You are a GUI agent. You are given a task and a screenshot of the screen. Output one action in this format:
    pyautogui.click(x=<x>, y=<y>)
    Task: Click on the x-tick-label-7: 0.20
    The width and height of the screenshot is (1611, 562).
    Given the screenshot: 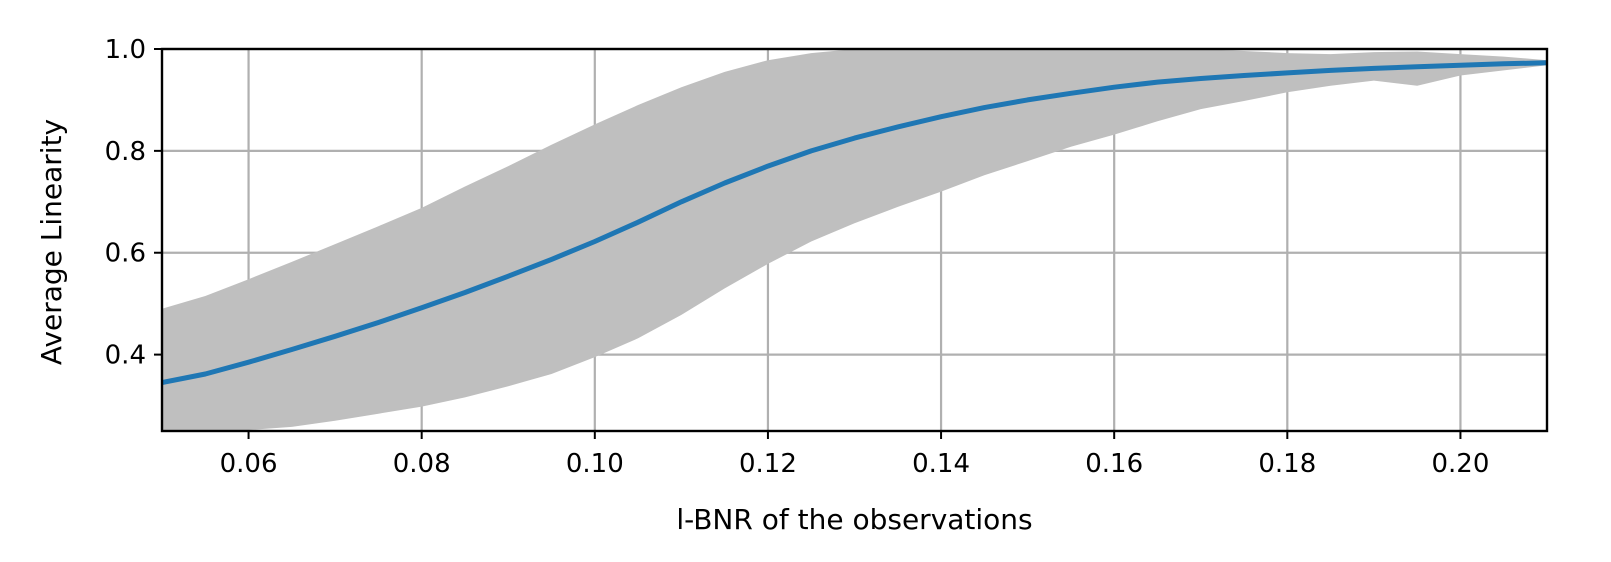 What is the action you would take?
    pyautogui.click(x=1460, y=464)
    